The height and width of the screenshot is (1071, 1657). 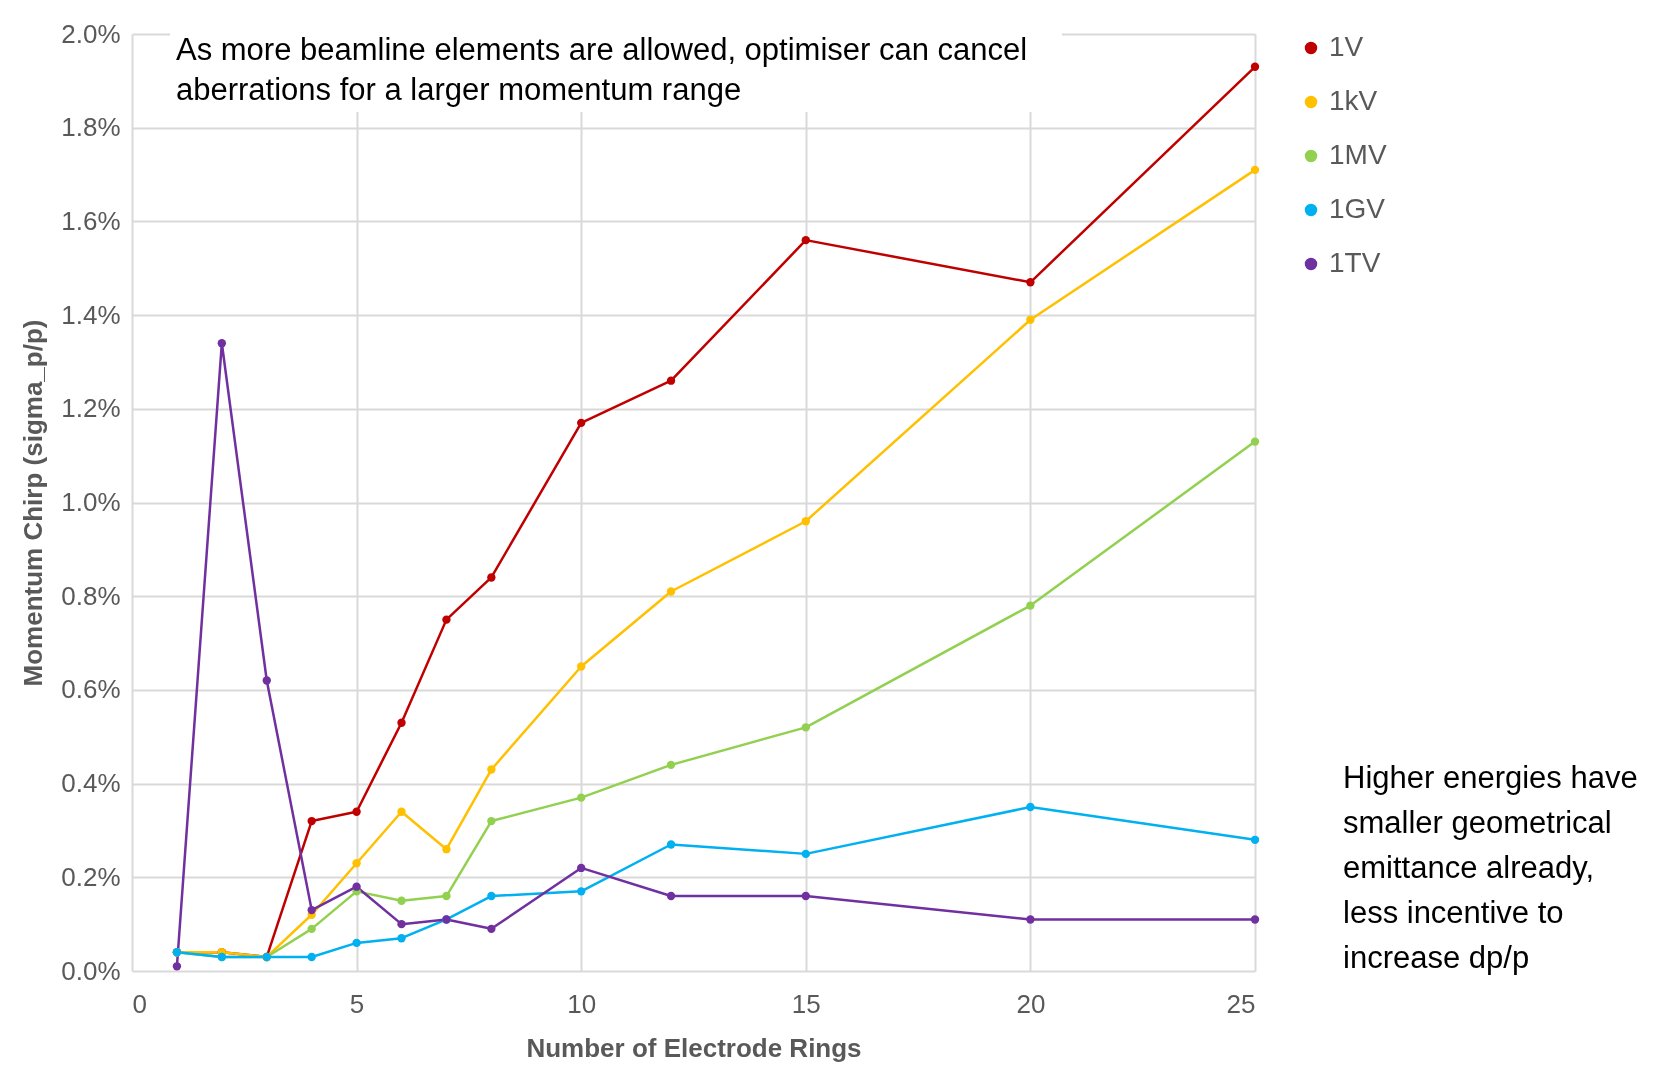 I want to click on y-tick-label: 2.0%, so click(x=91, y=33).